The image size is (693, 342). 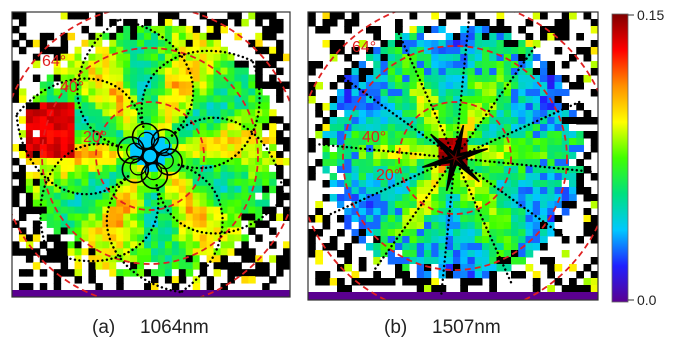 I want to click on panel-b-bottom-strip, so click(x=453, y=296).